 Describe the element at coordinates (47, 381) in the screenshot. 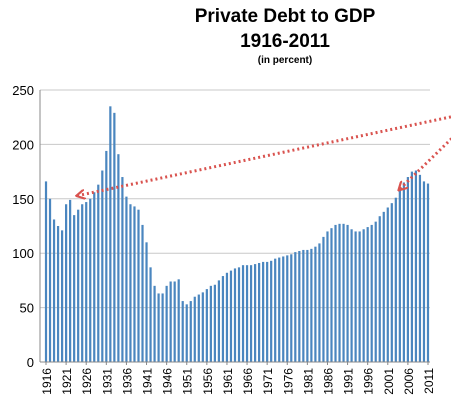

I see `x-tick-label-1916: 1916` at that location.